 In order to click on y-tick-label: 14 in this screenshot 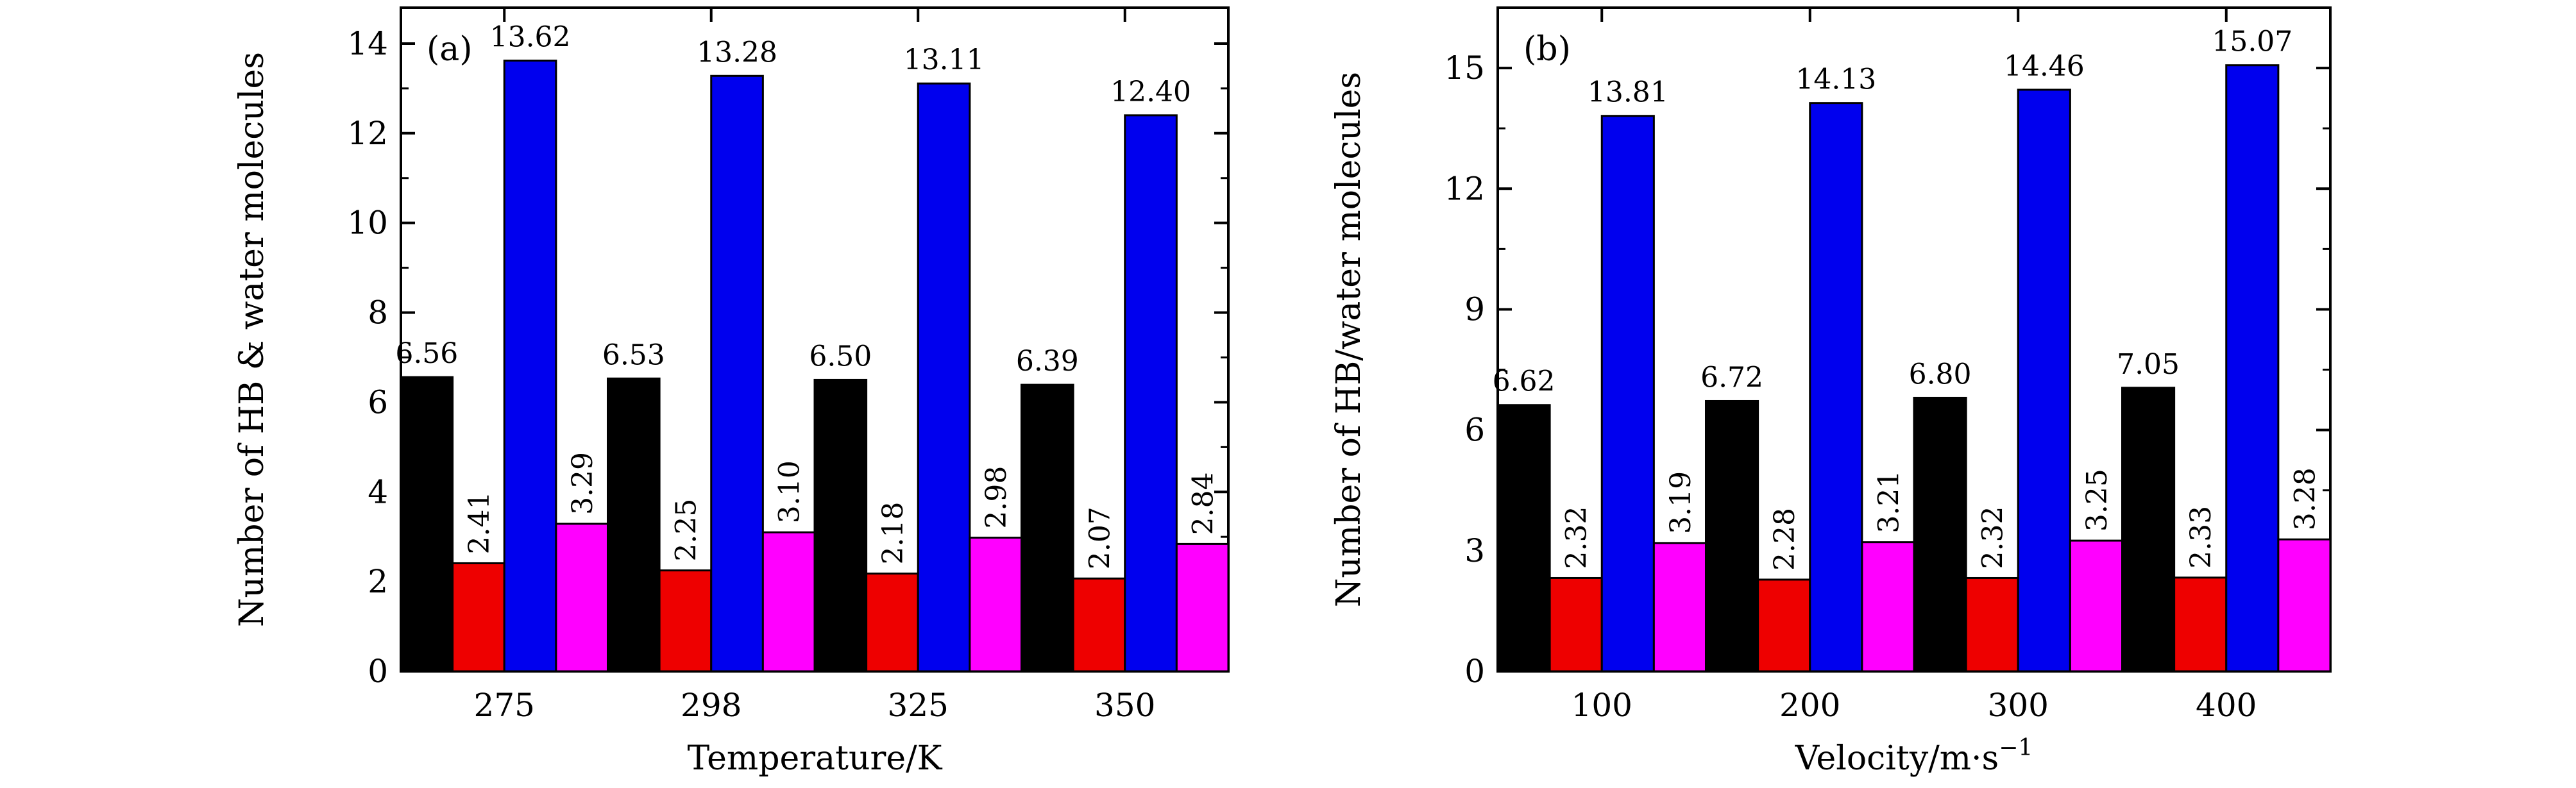, I will do `click(367, 43)`.